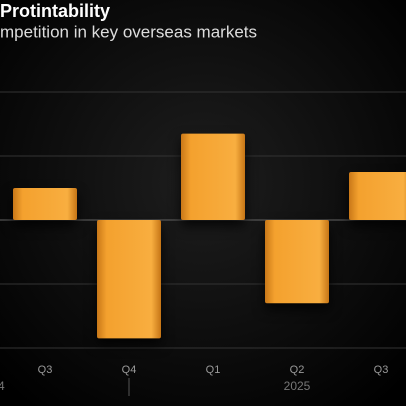 The width and height of the screenshot is (406, 406). Describe the element at coordinates (128, 31) in the screenshot. I see `chart-subtitle: mpetition in key overseas markets` at that location.